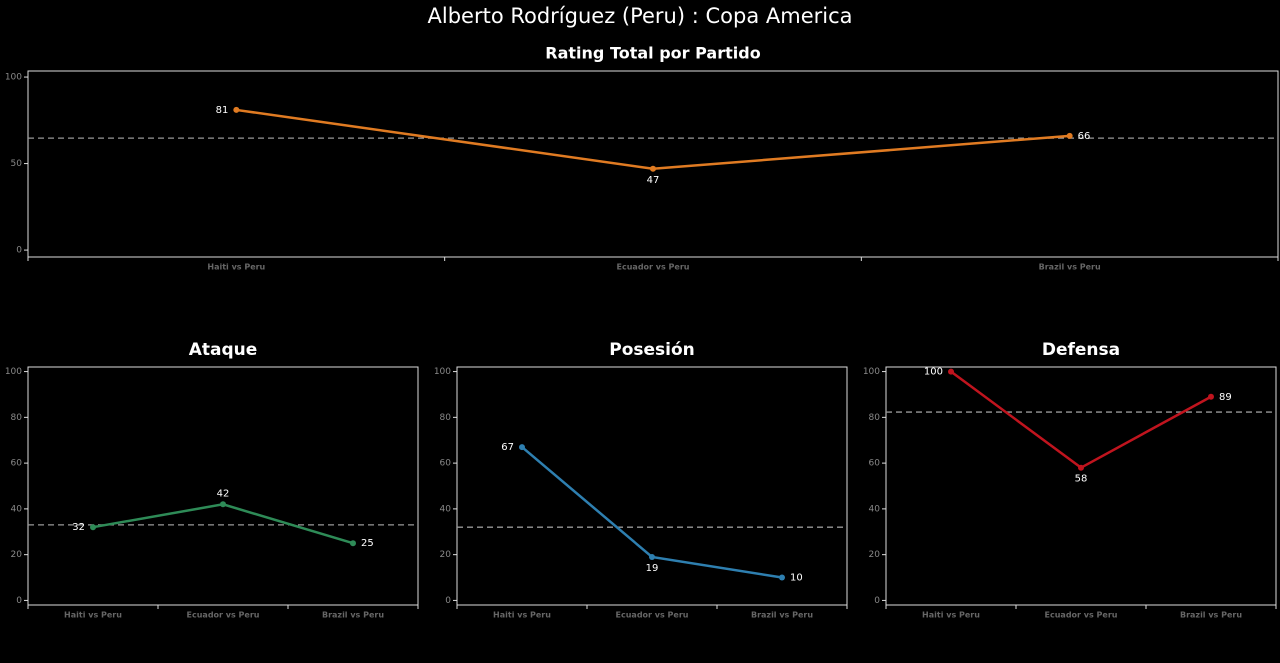 The width and height of the screenshot is (1280, 663). What do you see at coordinates (640, 16) in the screenshot?
I see `page-title: Alberto Rodríguez (Peru) : Copa America` at bounding box center [640, 16].